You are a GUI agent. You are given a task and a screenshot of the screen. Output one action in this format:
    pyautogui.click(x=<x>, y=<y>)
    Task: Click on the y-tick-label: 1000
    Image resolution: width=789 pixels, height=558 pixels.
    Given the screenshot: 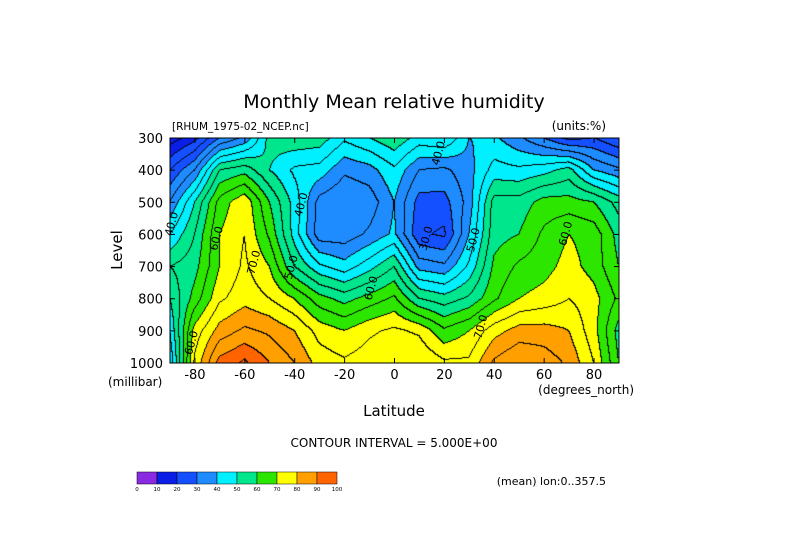 What is the action you would take?
    pyautogui.click(x=146, y=364)
    